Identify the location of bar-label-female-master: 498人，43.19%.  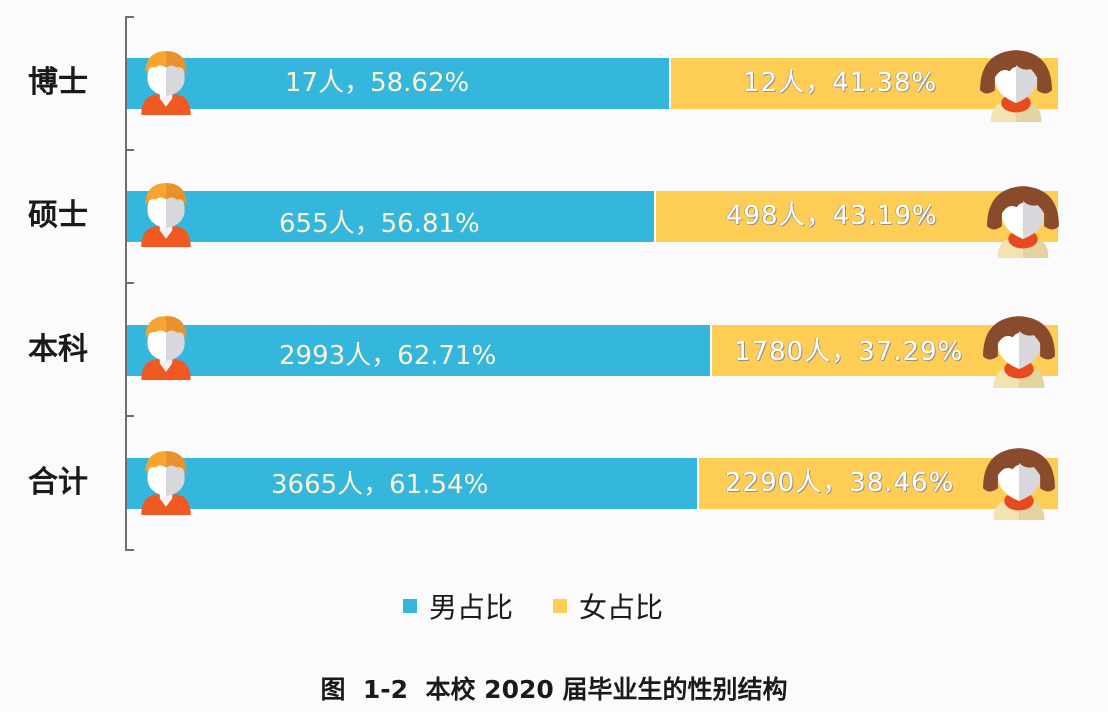
(832, 216).